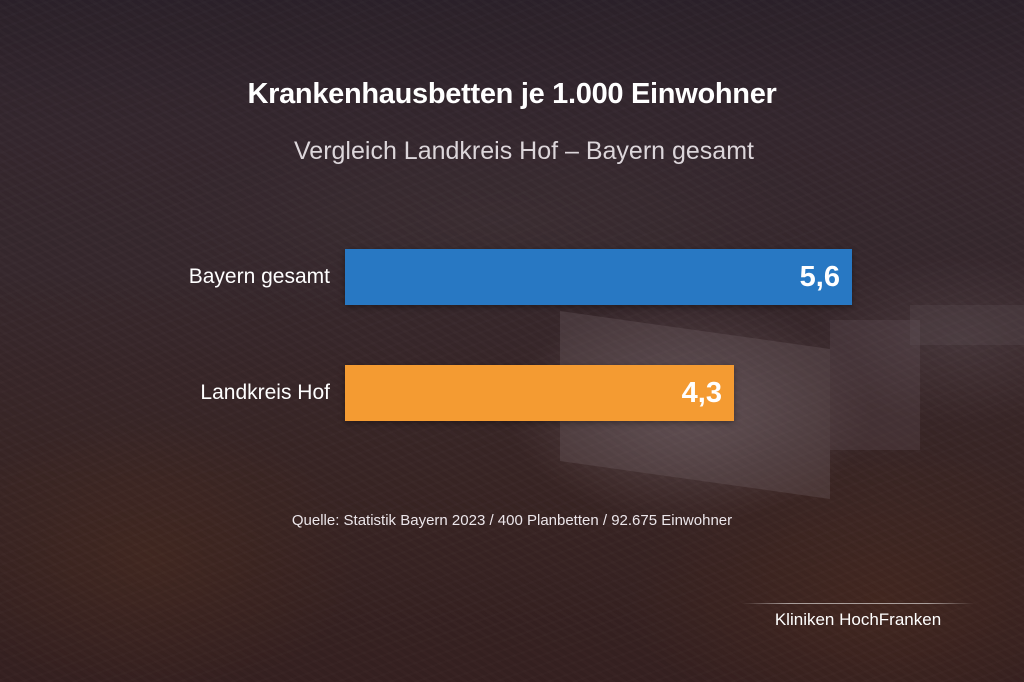 The image size is (1024, 682). I want to click on bar-label: Bayern gesamt, so click(259, 276).